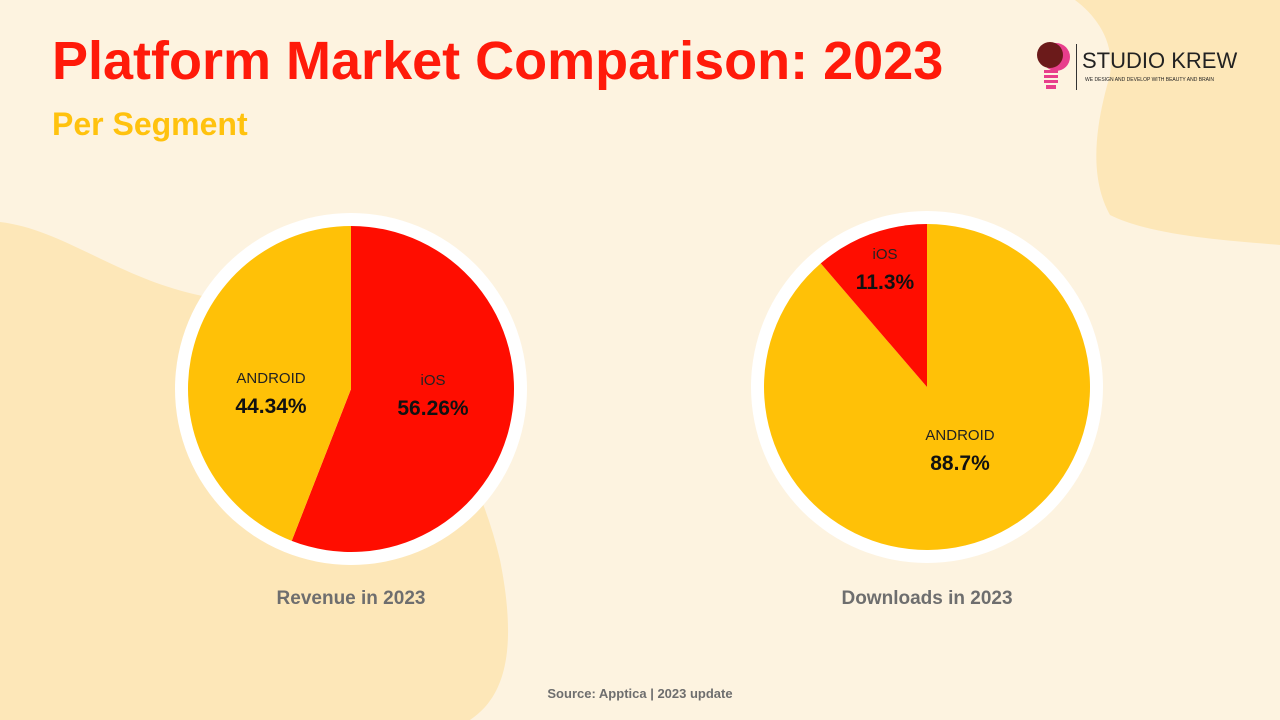  I want to click on page-title: Platform Market Comparison: 2023, so click(498, 61).